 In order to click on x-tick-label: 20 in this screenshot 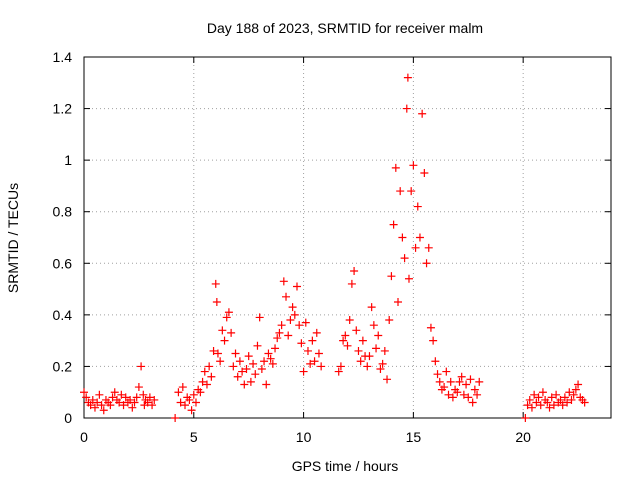, I will do `click(523, 437)`.